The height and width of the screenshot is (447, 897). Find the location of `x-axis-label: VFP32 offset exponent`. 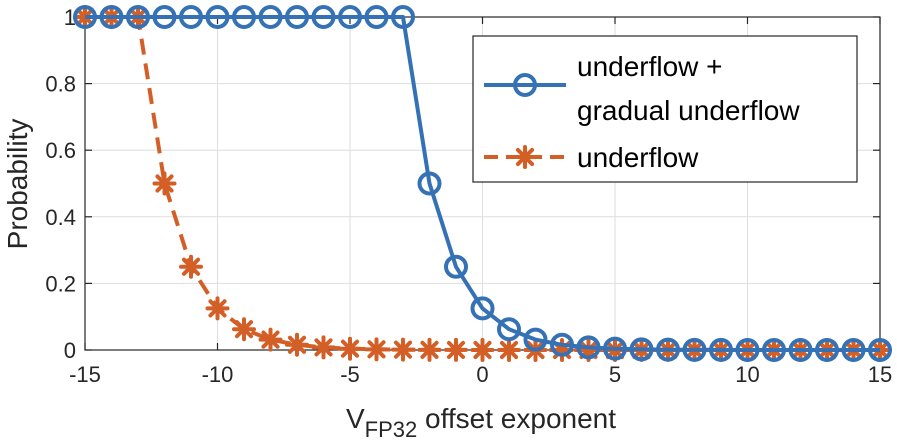

x-axis-label: VFP32 offset exponent is located at coordinates (481, 422).